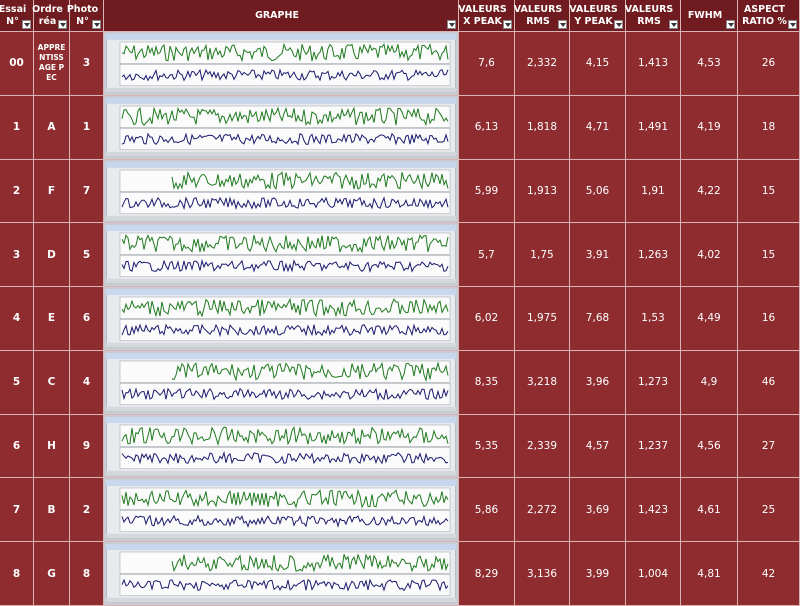  What do you see at coordinates (51, 254) in the screenshot?
I see `cell-text: D` at bounding box center [51, 254].